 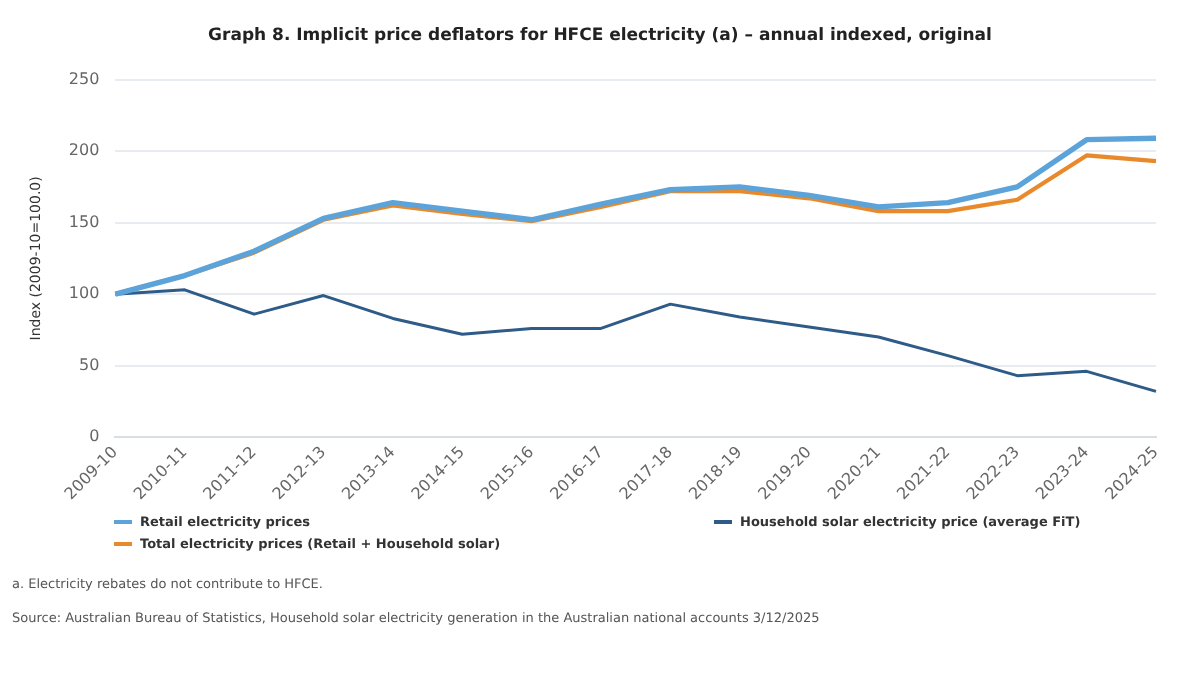 What do you see at coordinates (84, 150) in the screenshot?
I see `y-tick-label: 200` at bounding box center [84, 150].